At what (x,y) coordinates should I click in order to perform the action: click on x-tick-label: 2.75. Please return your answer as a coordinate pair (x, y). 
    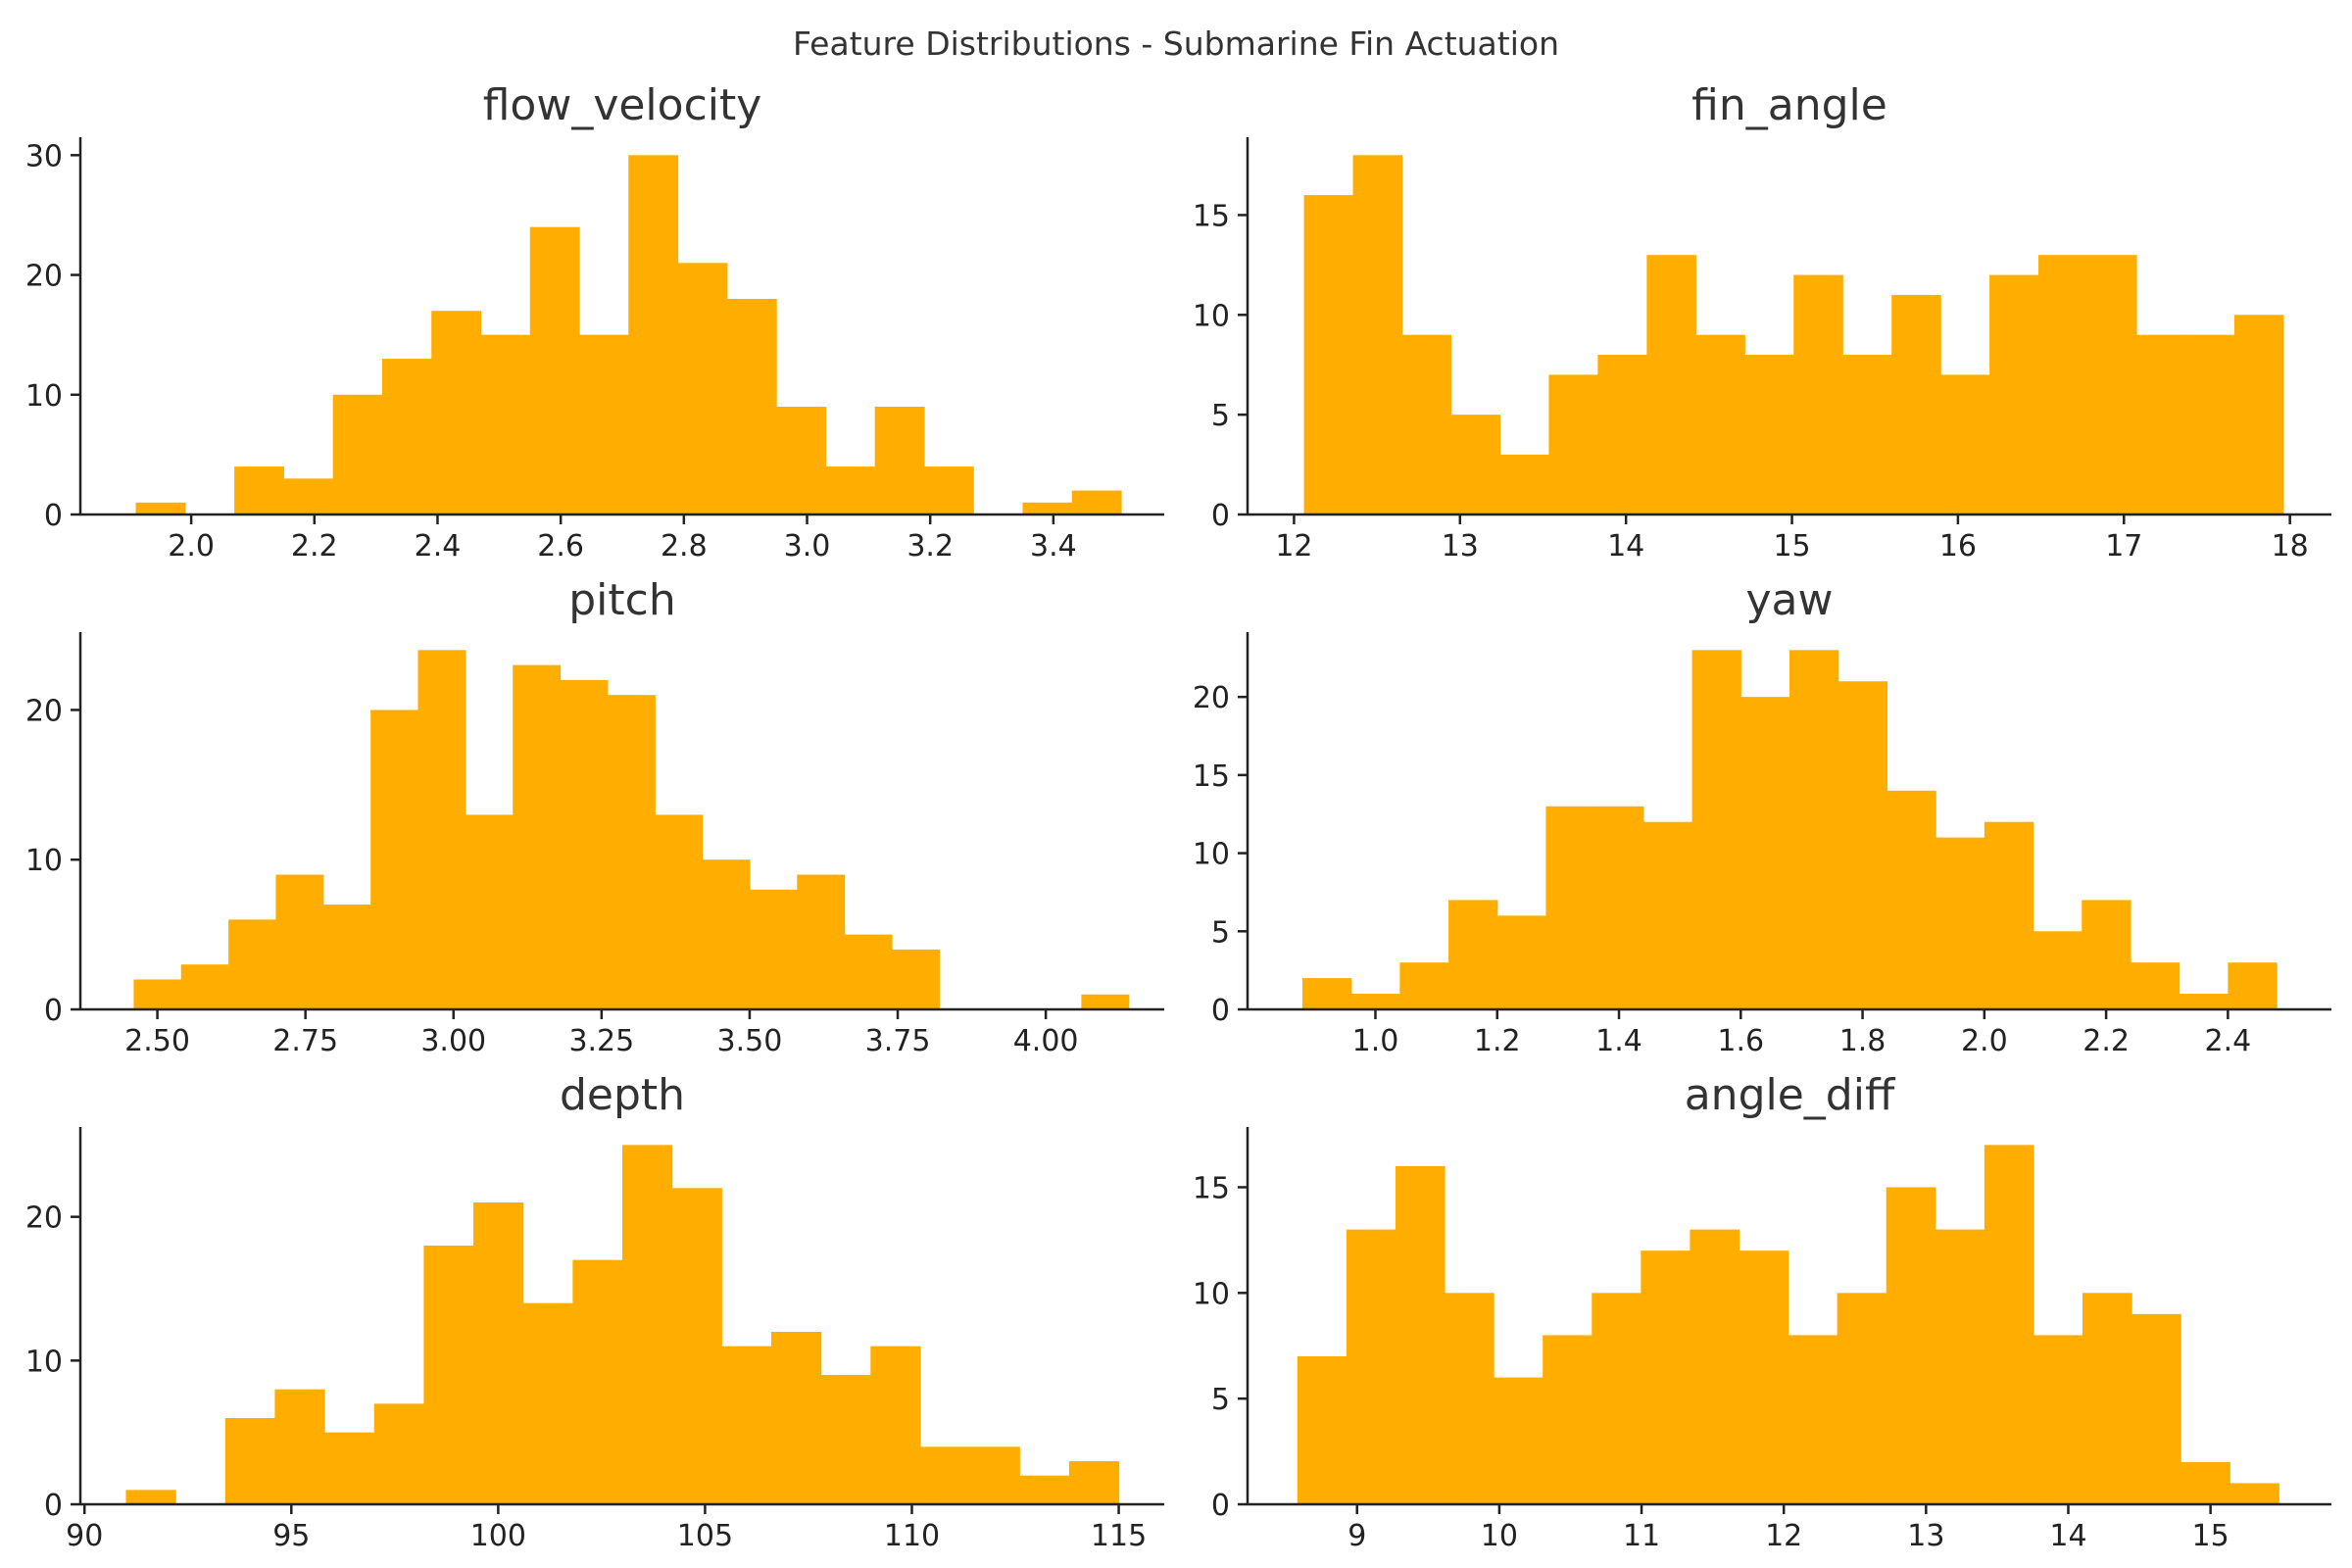
    Looking at the image, I should click on (305, 1041).